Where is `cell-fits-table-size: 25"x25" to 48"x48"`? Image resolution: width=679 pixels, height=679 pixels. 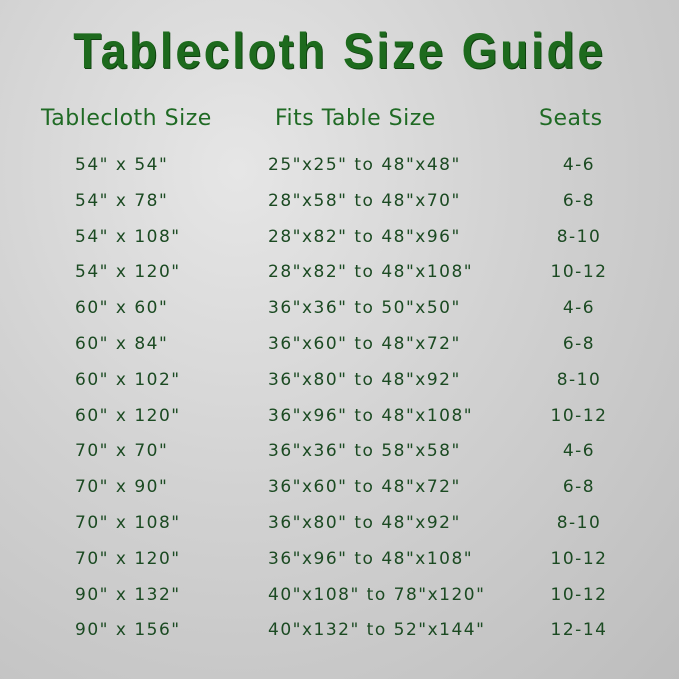
cell-fits-table-size: 25"x25" to 48"x48" is located at coordinates (364, 165).